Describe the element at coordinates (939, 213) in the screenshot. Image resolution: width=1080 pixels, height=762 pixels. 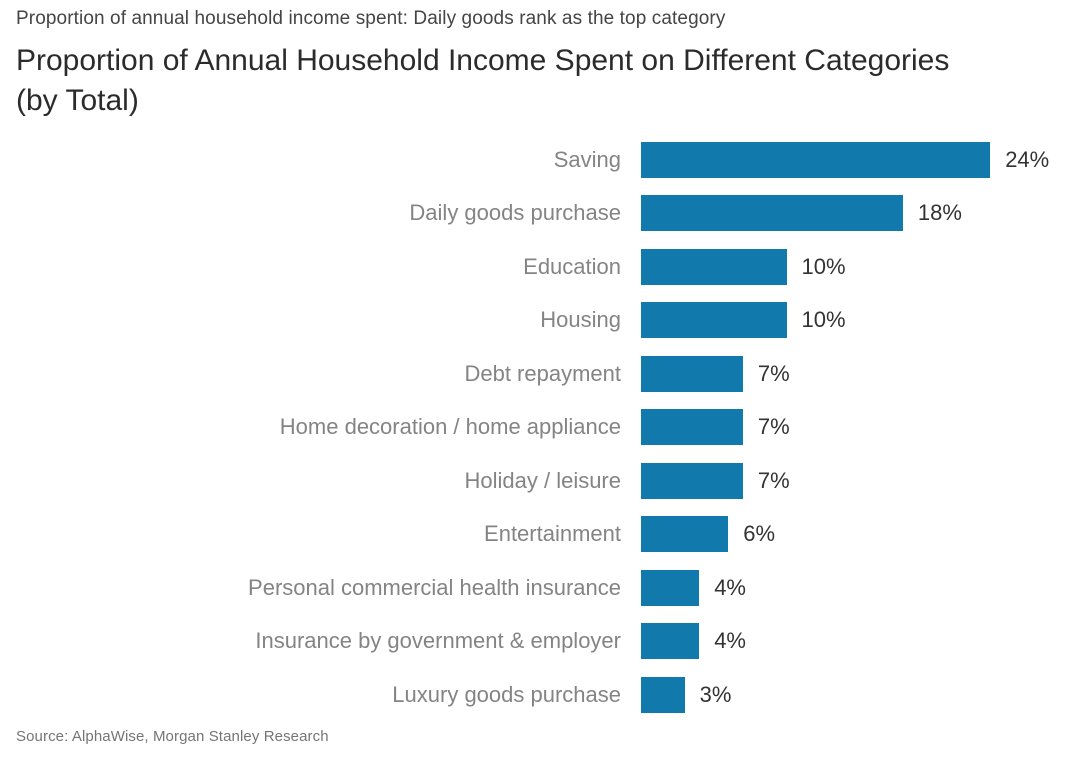
I see `value-label: 18%` at that location.